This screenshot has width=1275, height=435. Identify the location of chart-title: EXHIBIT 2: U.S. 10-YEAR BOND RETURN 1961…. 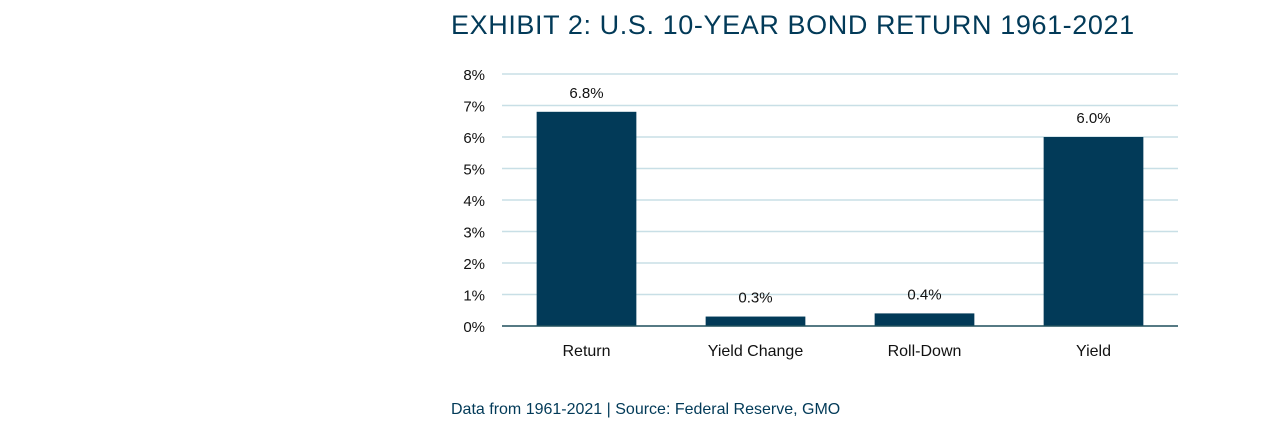
(793, 25).